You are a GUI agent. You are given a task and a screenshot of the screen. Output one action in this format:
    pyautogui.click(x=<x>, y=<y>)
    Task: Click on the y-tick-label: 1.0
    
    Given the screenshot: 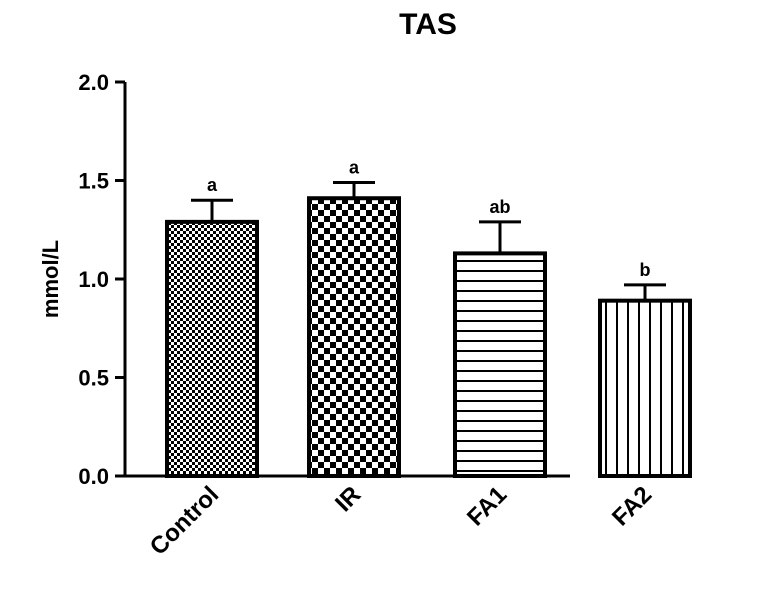 What is the action you would take?
    pyautogui.click(x=93, y=279)
    